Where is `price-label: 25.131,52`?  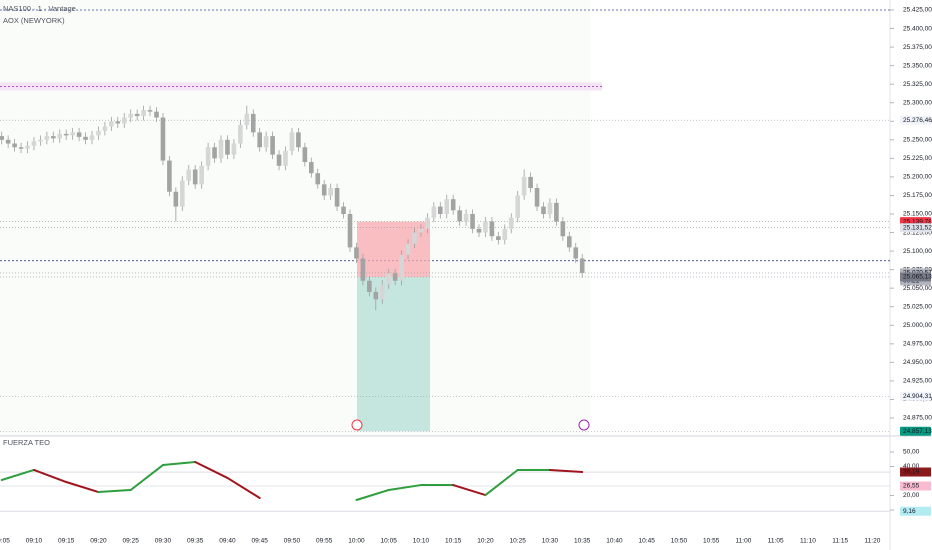 price-label: 25.131,52 is located at coordinates (917, 227).